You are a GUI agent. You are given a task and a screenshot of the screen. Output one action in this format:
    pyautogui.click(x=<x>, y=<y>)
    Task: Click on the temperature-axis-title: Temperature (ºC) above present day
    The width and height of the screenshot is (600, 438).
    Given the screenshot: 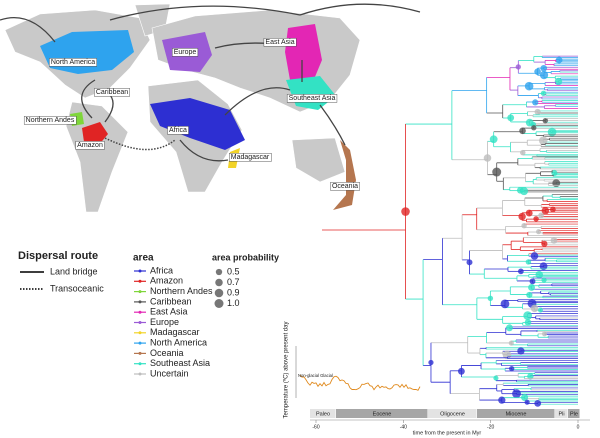 What is the action you would take?
    pyautogui.click(x=286, y=370)
    